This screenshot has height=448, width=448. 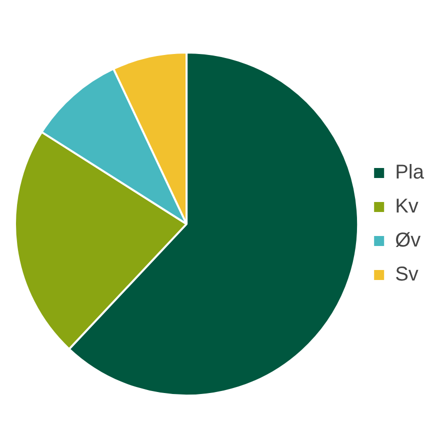 What do you see at coordinates (410, 173) in the screenshot?
I see `legend-label: Pla` at bounding box center [410, 173].